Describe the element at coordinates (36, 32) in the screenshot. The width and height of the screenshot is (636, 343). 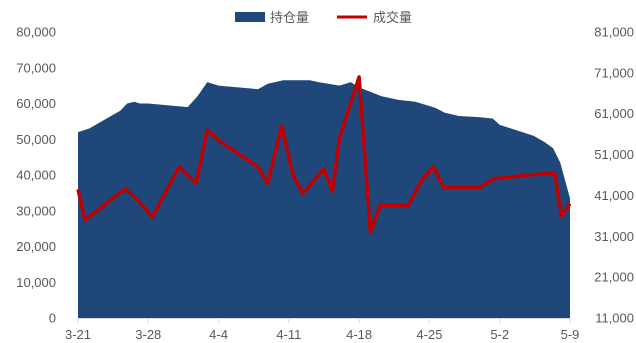
I see `left-y-tick-label: 80,000` at that location.